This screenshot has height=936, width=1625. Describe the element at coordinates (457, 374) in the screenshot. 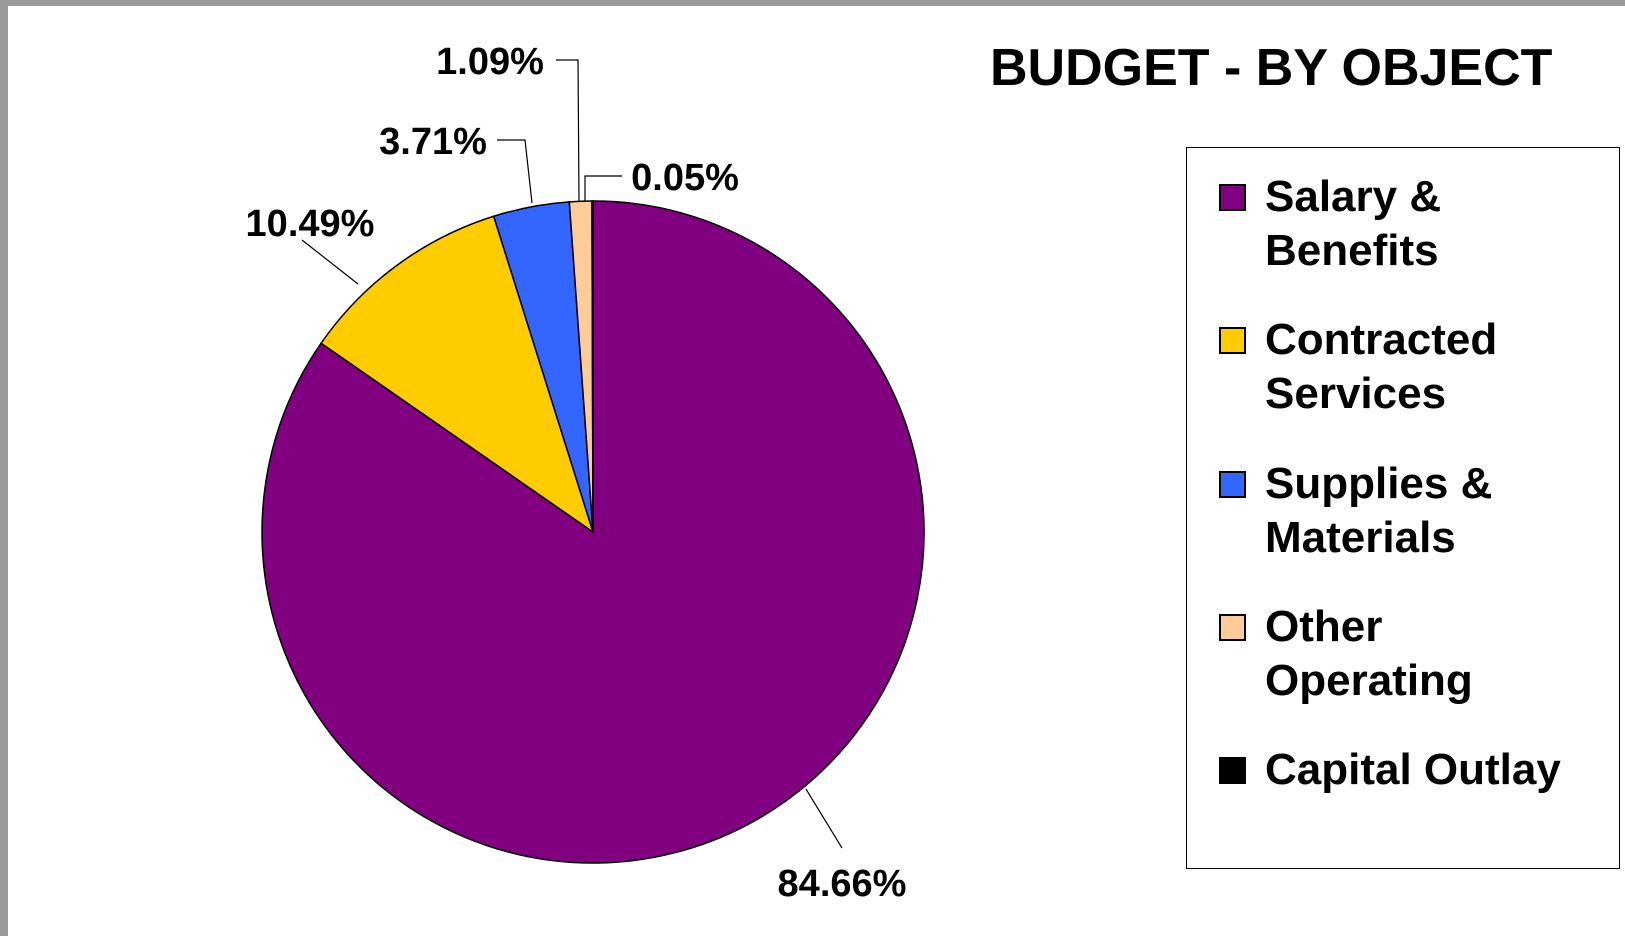

I see `pie-slice-contracted-services` at that location.